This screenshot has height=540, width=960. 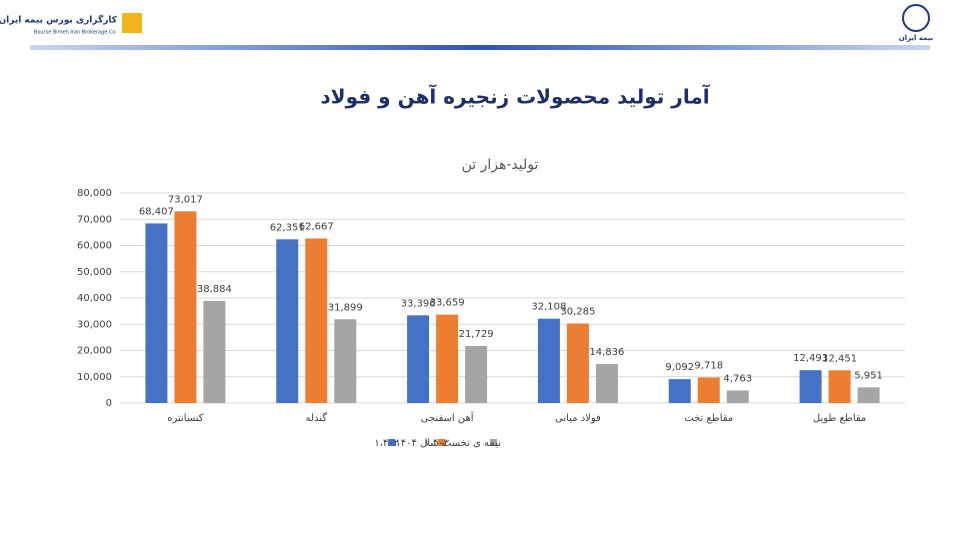 I want to click on x-tick-label: مقاطع طویل, so click(x=839, y=418).